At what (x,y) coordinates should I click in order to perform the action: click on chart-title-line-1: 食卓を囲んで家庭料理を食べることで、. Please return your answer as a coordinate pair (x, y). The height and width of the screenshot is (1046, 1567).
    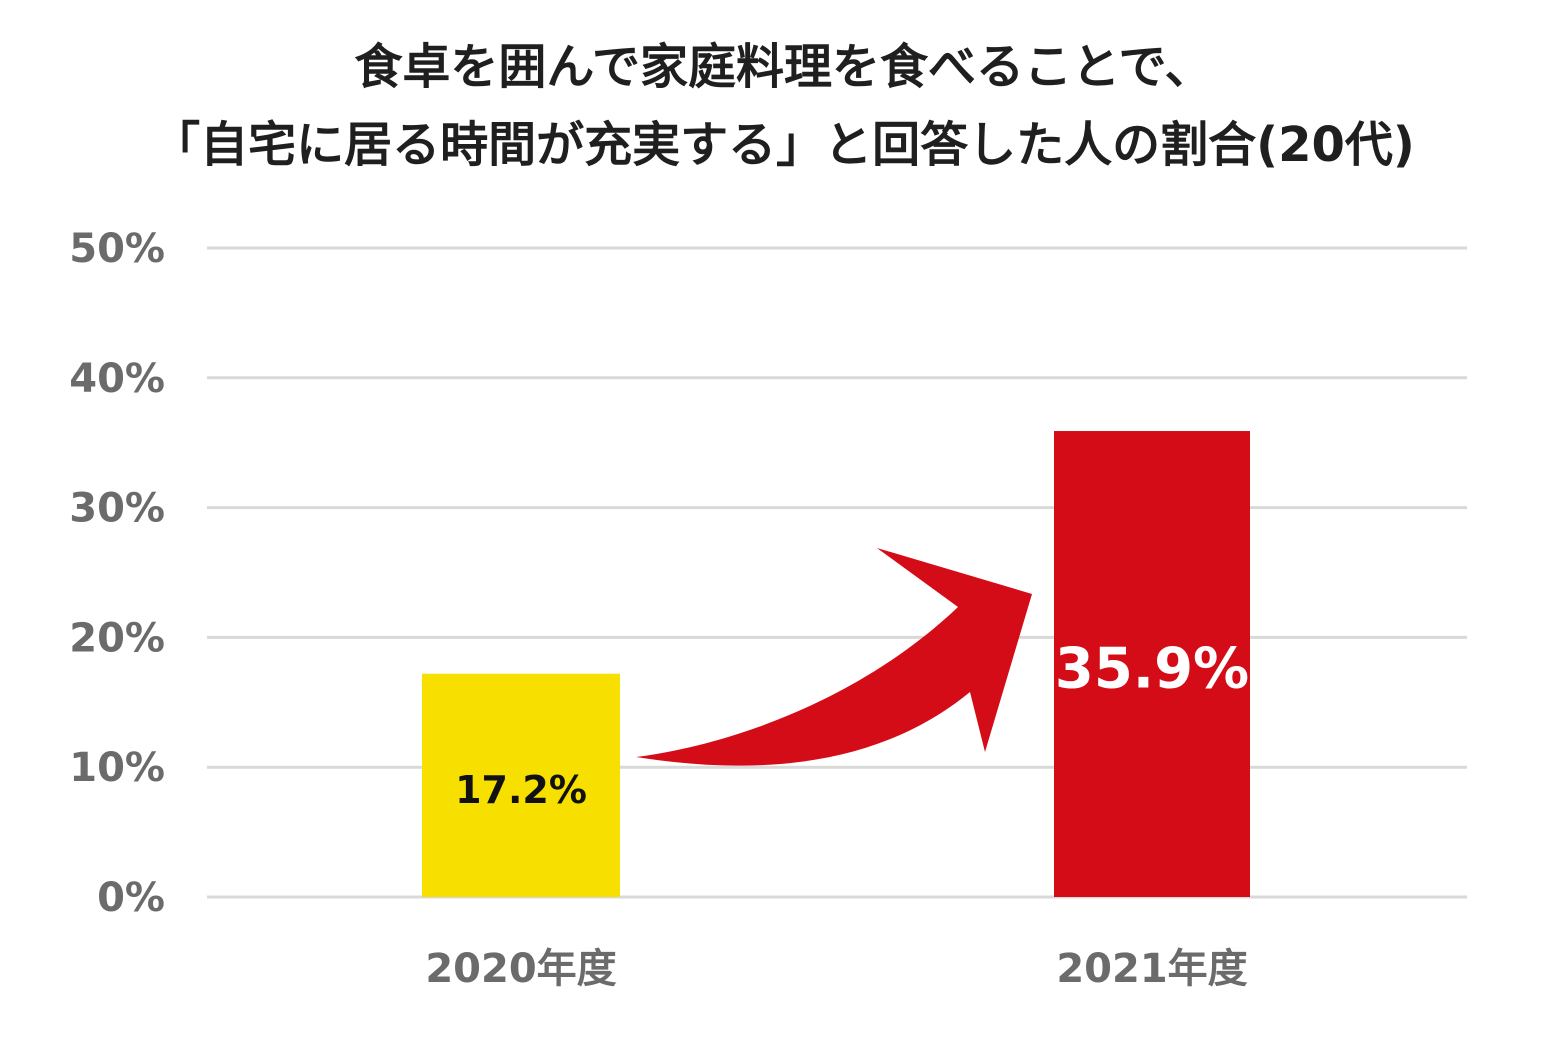
    Looking at the image, I should click on (783, 67).